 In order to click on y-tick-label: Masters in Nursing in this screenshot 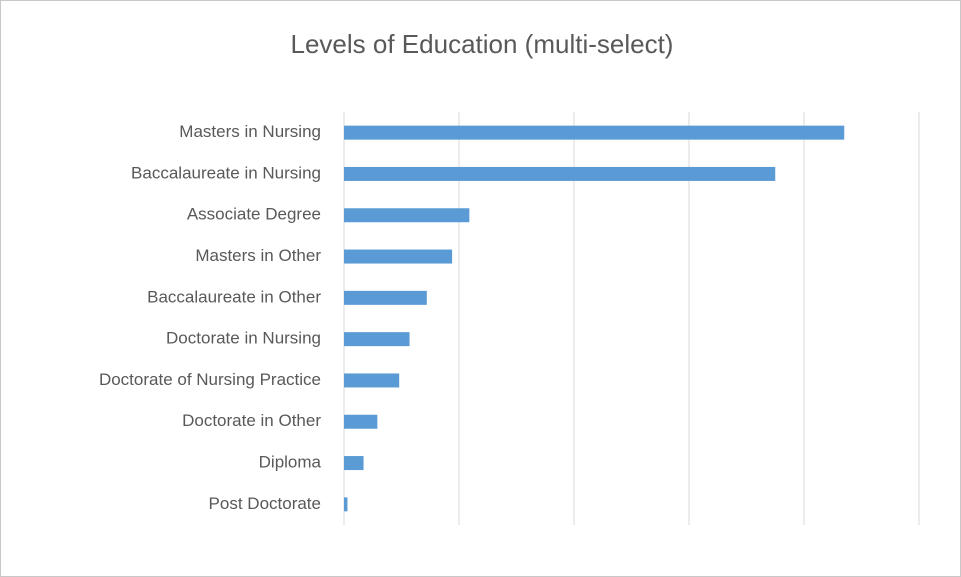, I will do `click(250, 131)`.